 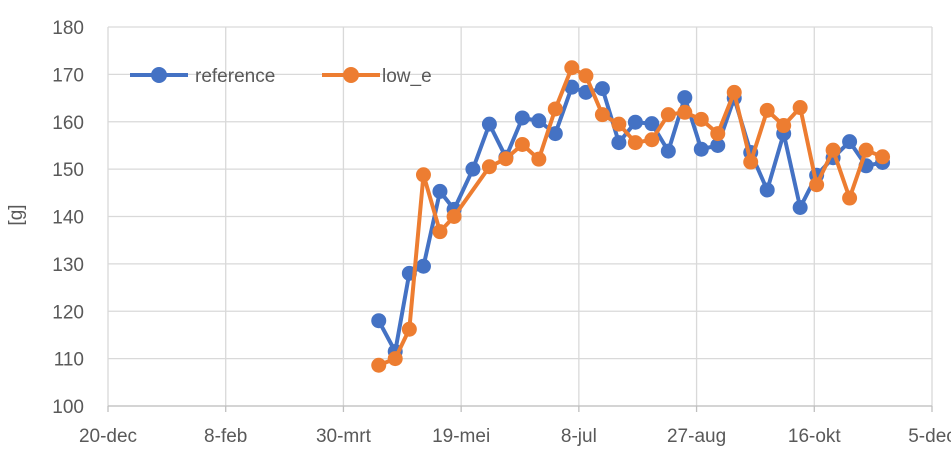 What do you see at coordinates (235, 76) in the screenshot?
I see `legend-label: reference` at bounding box center [235, 76].